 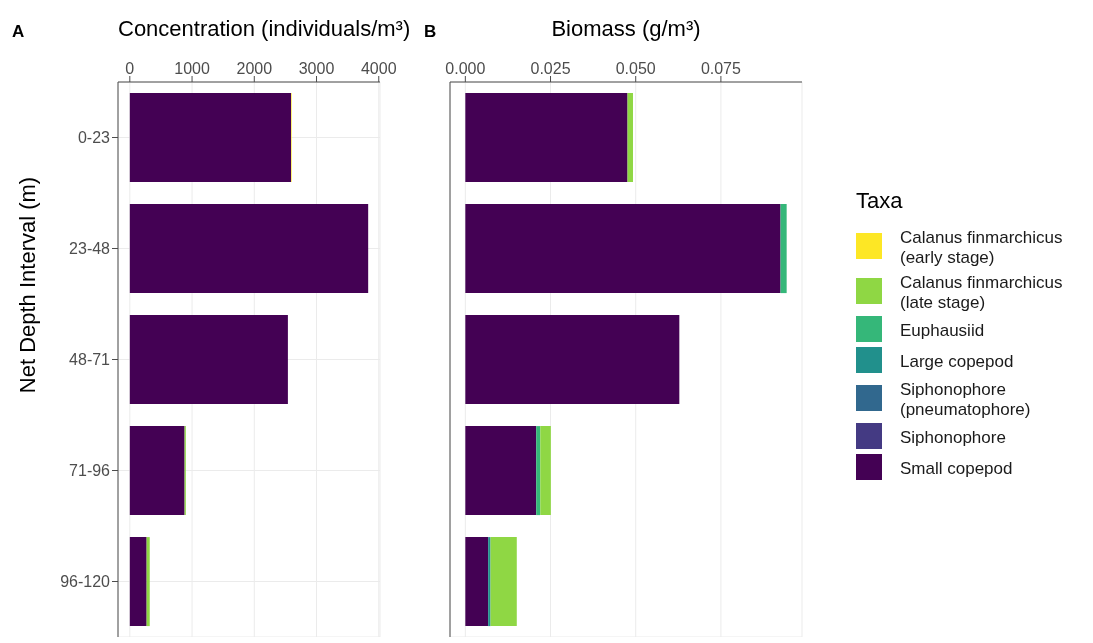 What do you see at coordinates (378, 68) in the screenshot?
I see `x-tick-label: 4000` at bounding box center [378, 68].